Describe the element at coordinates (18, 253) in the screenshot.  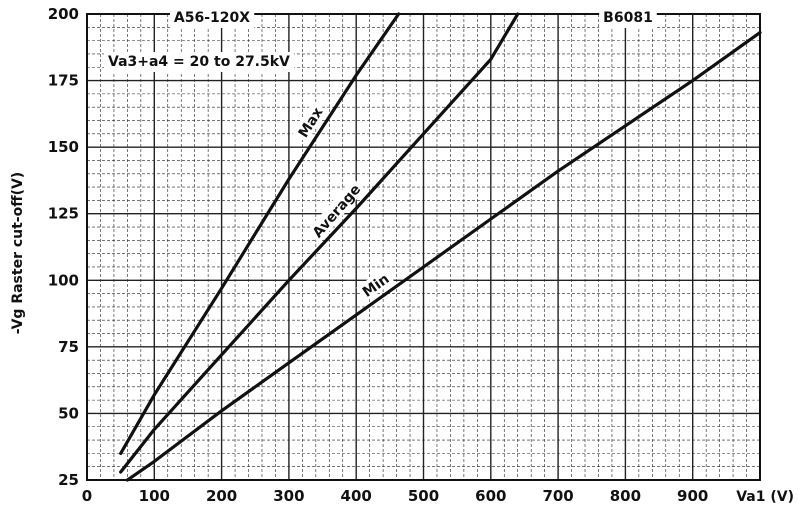
I see `y-axis-label: -Vg Raster cut-off(V)` at that location.